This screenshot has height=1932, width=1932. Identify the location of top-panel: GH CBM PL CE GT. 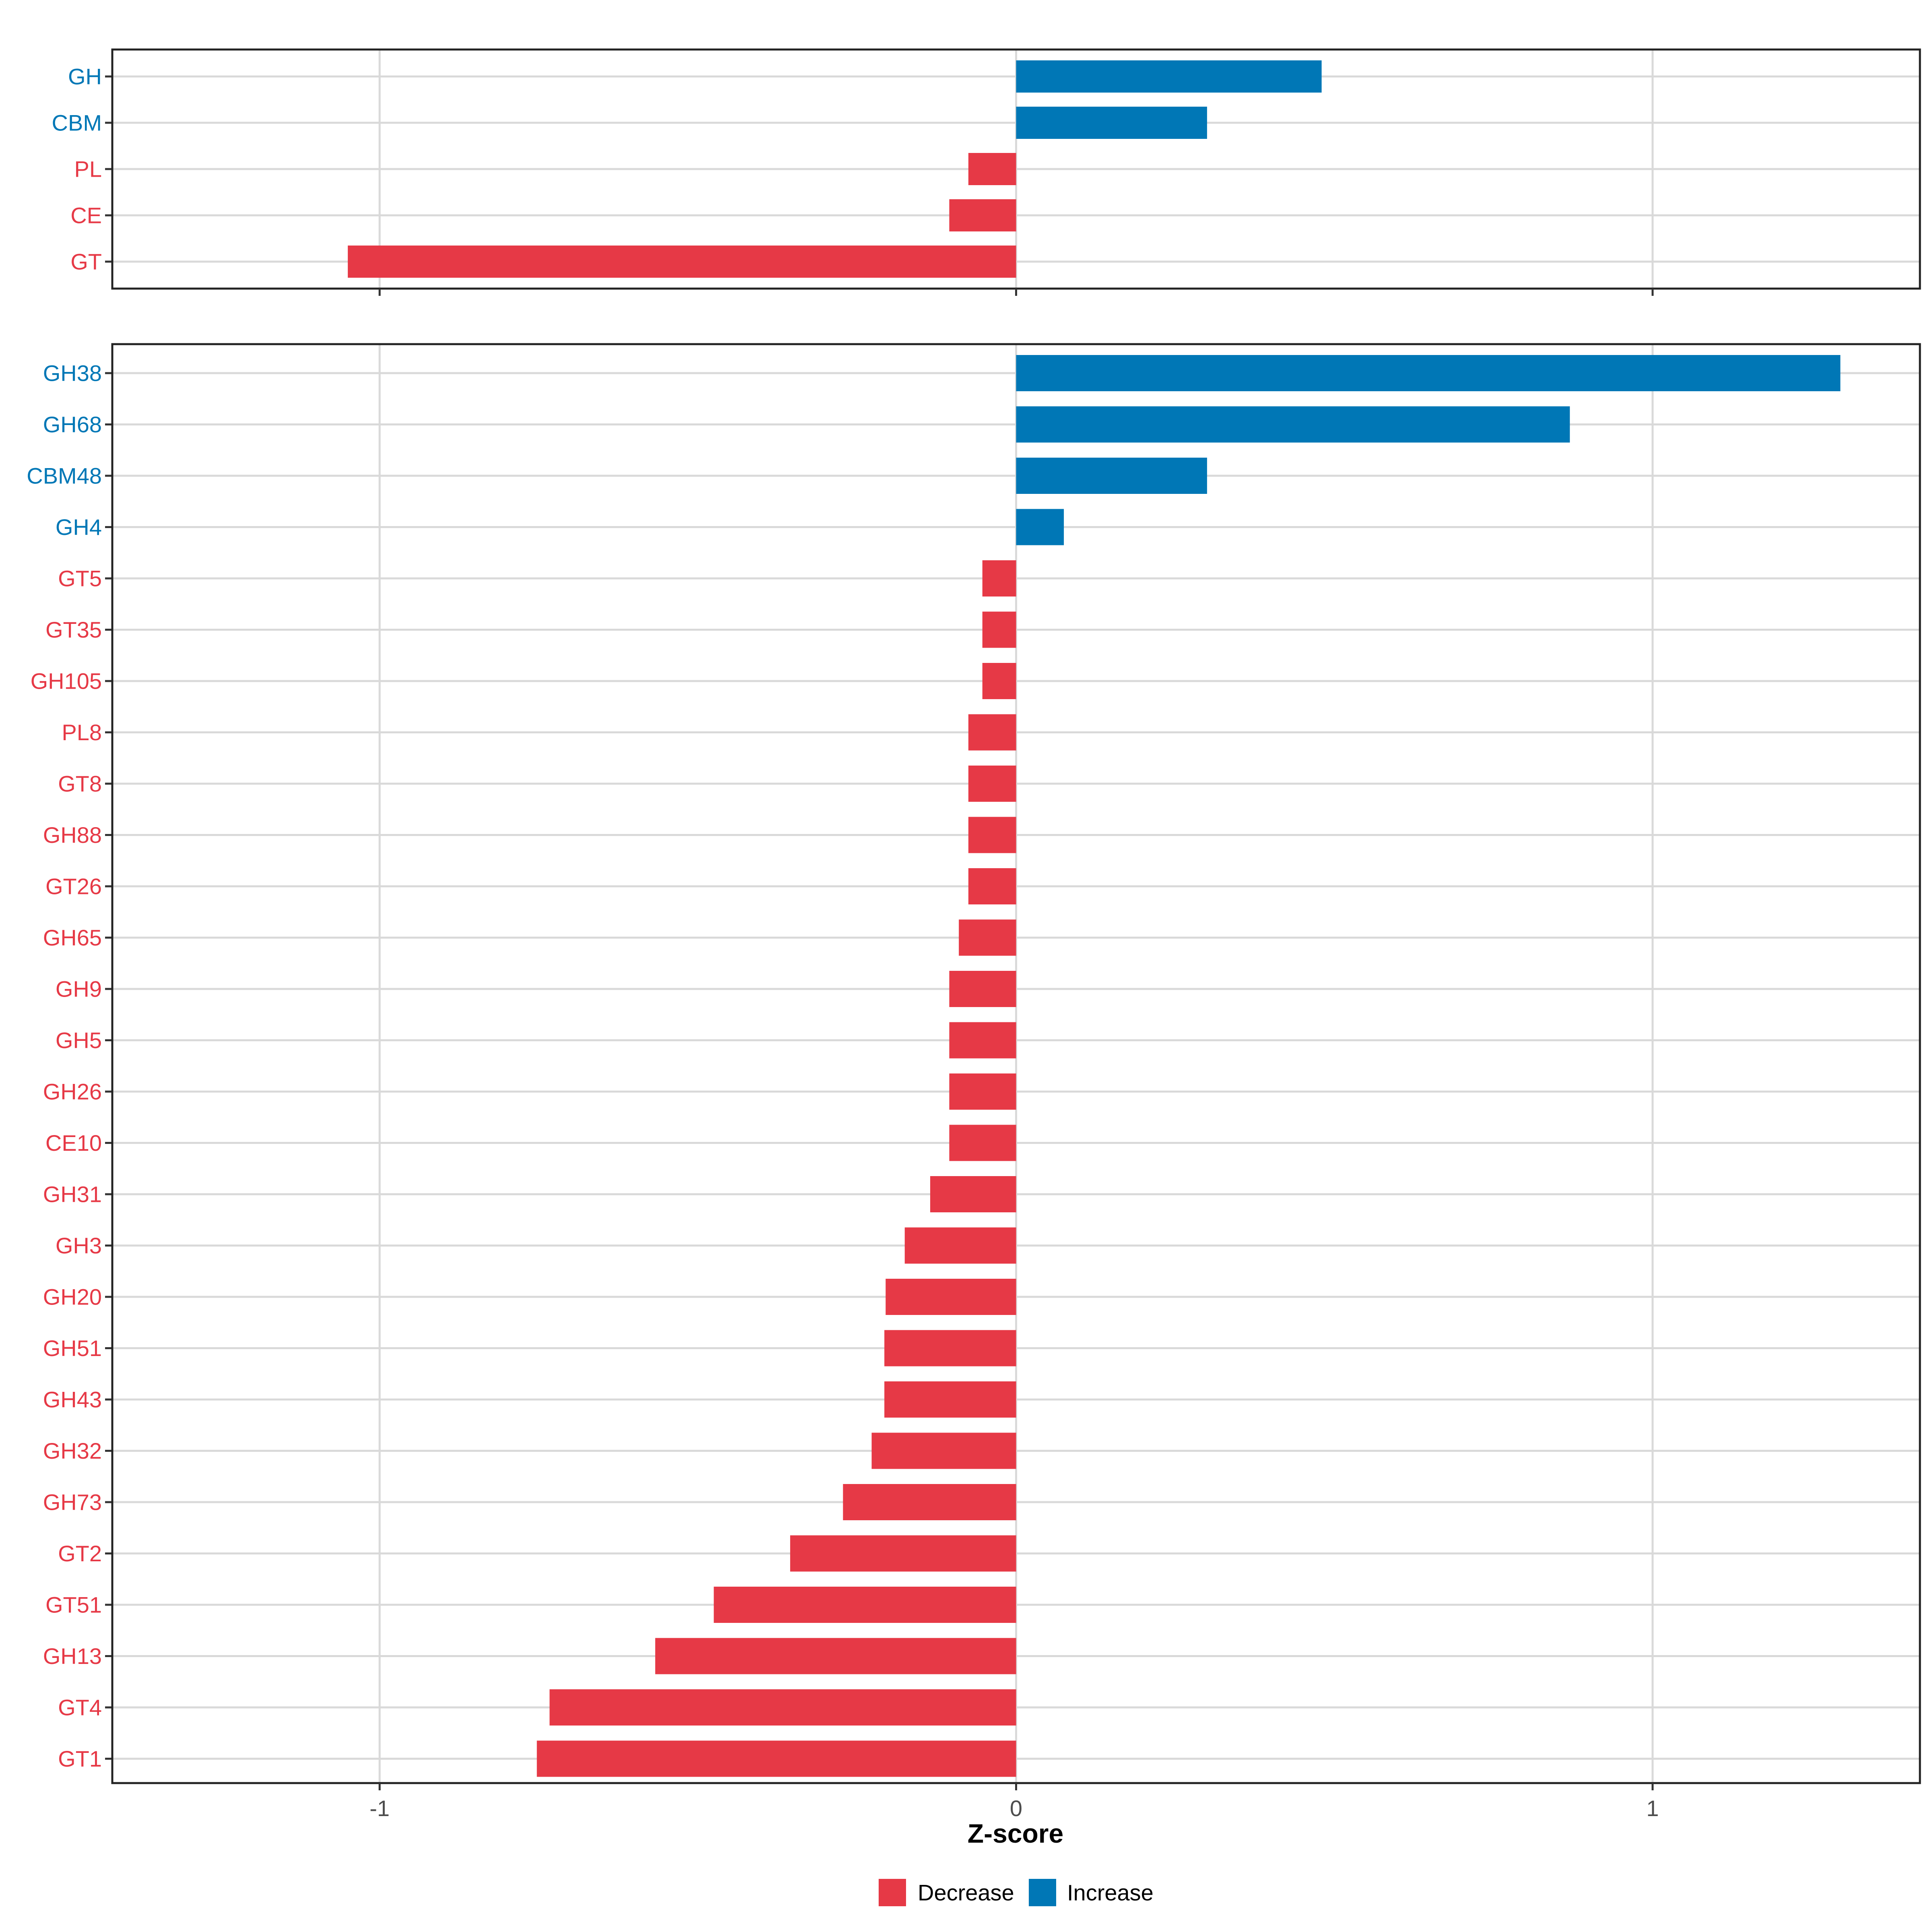
(986, 172).